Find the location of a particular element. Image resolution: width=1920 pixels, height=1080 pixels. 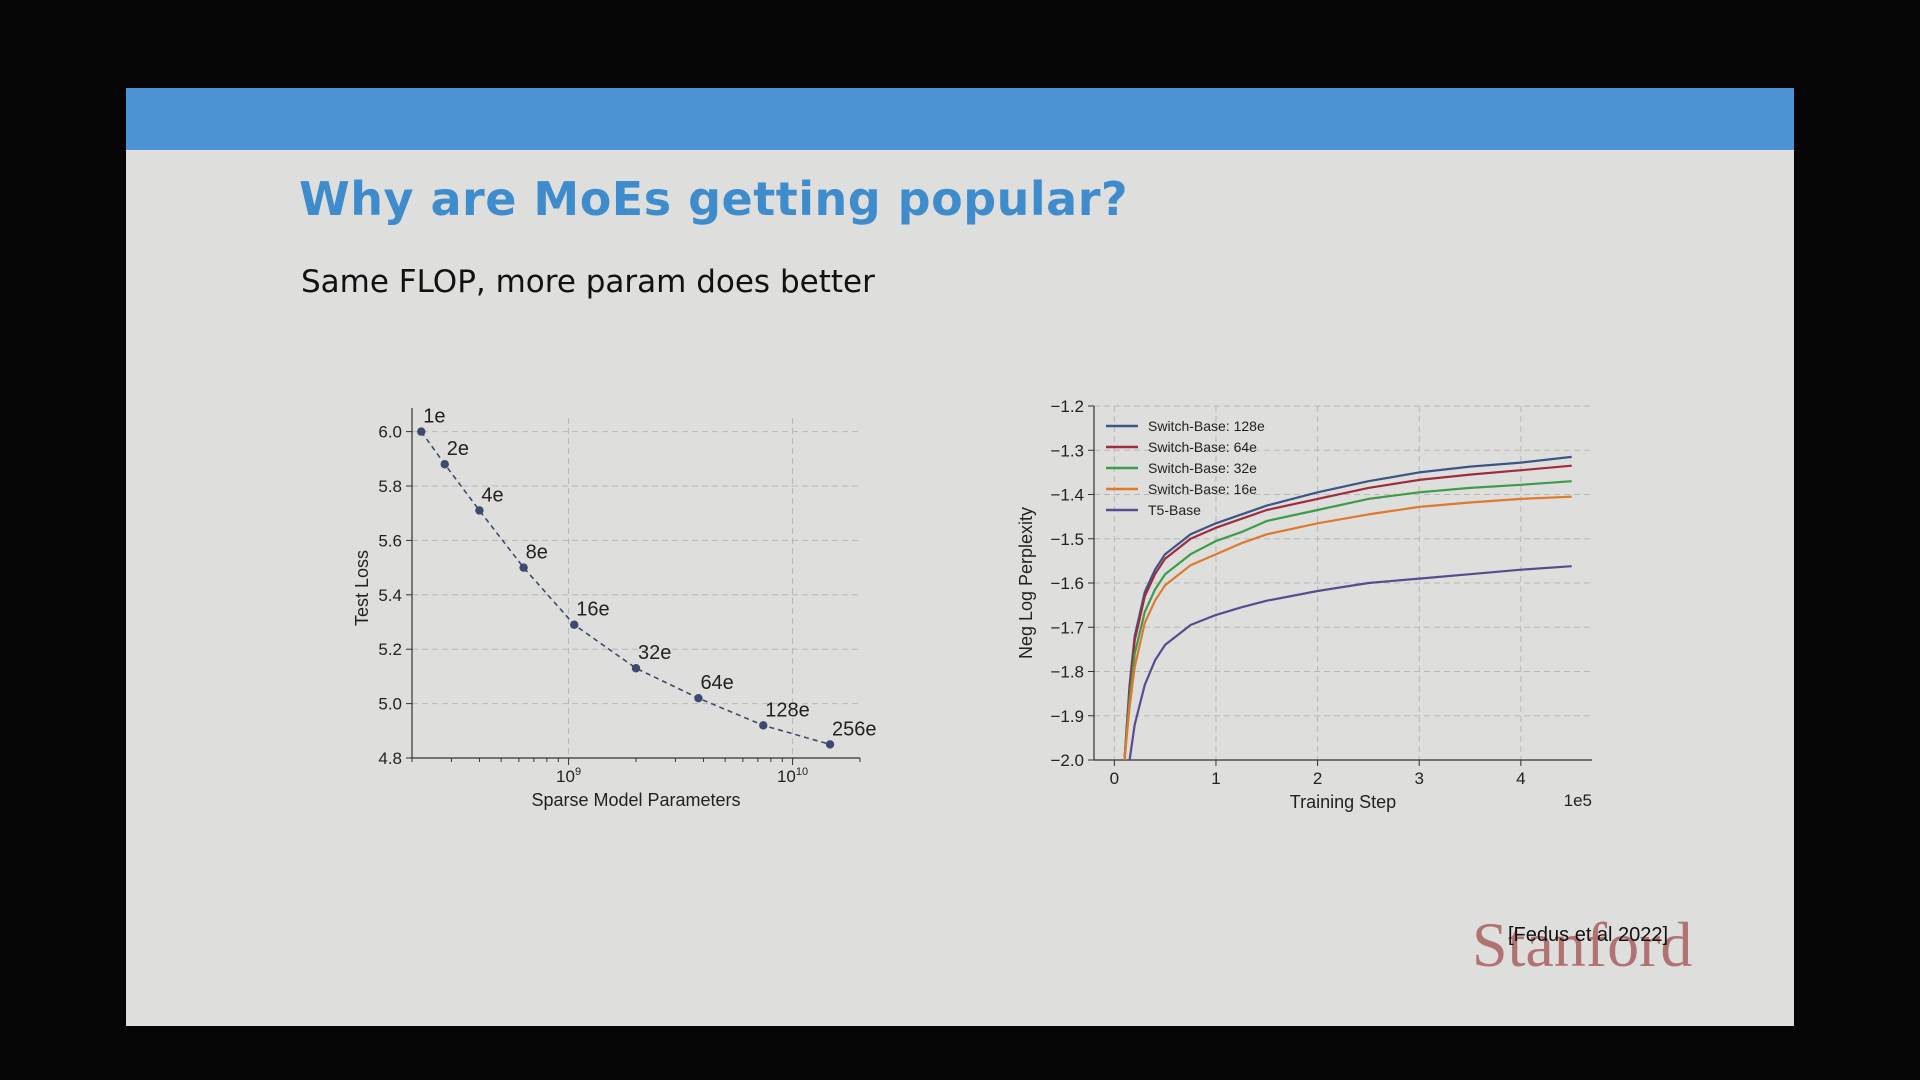

series-line-switch-base-64e is located at coordinates (1347, 612).